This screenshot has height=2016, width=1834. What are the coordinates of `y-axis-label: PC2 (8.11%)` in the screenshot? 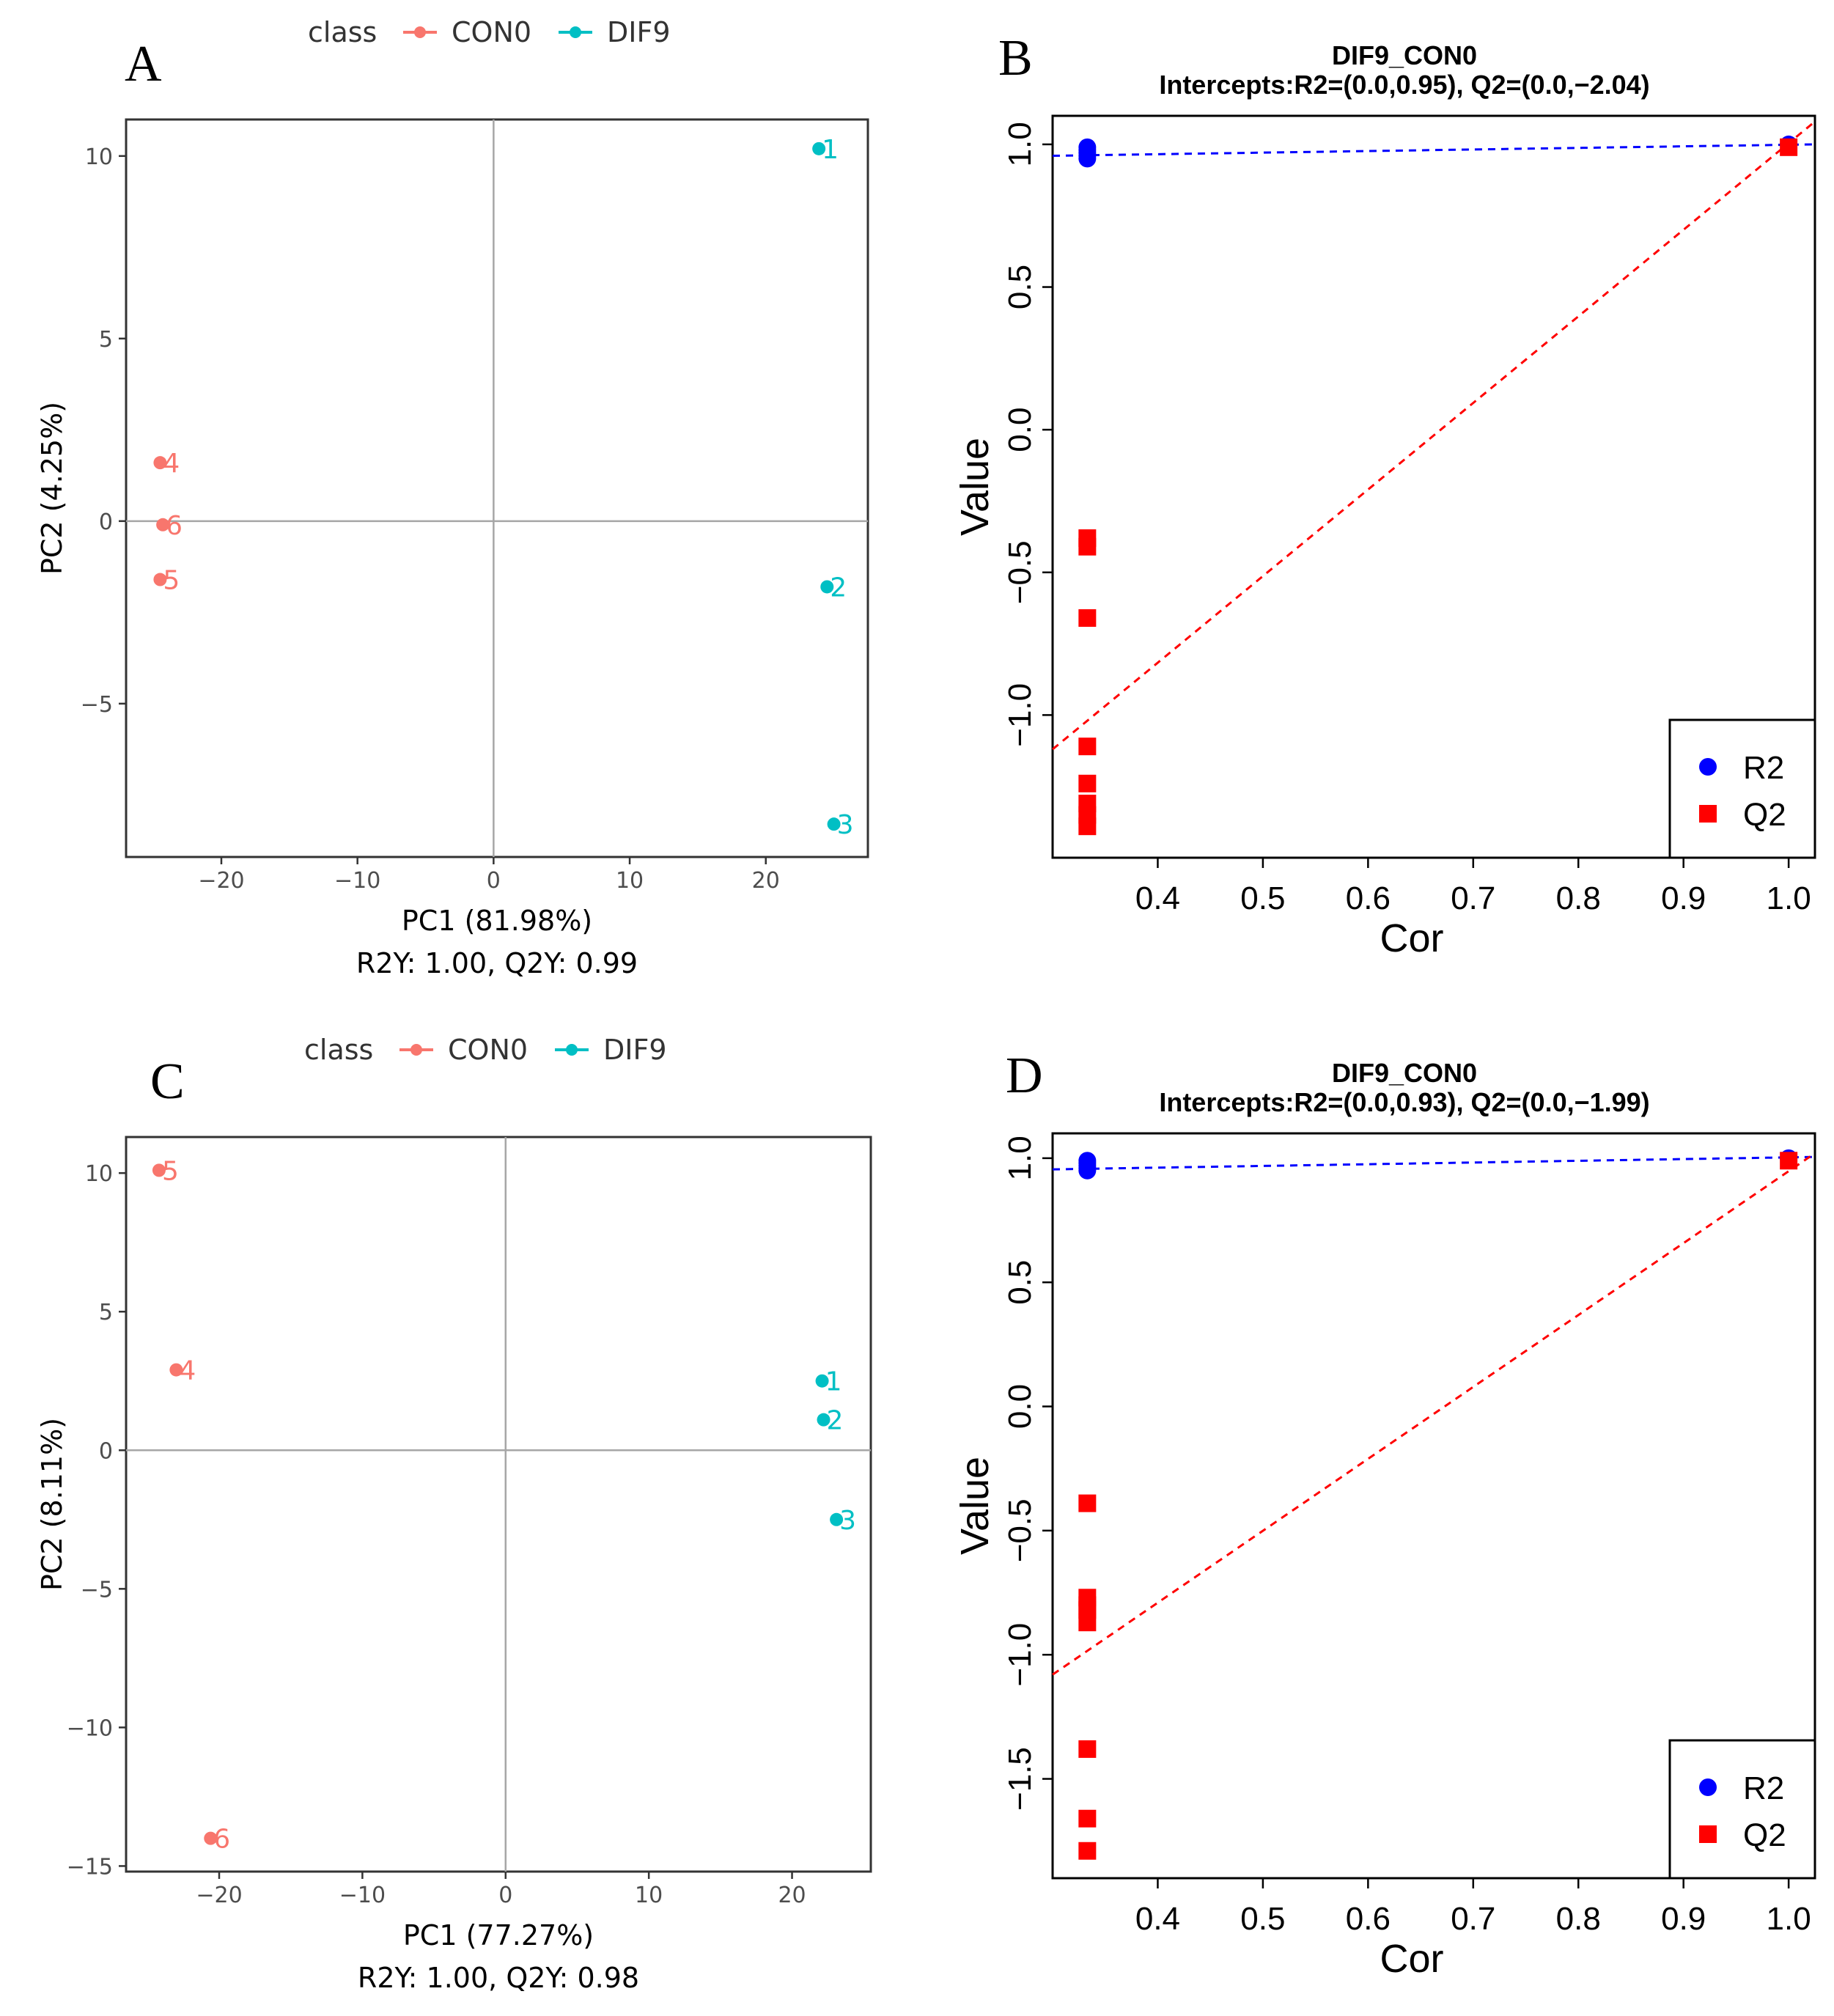 It's located at (52, 1505).